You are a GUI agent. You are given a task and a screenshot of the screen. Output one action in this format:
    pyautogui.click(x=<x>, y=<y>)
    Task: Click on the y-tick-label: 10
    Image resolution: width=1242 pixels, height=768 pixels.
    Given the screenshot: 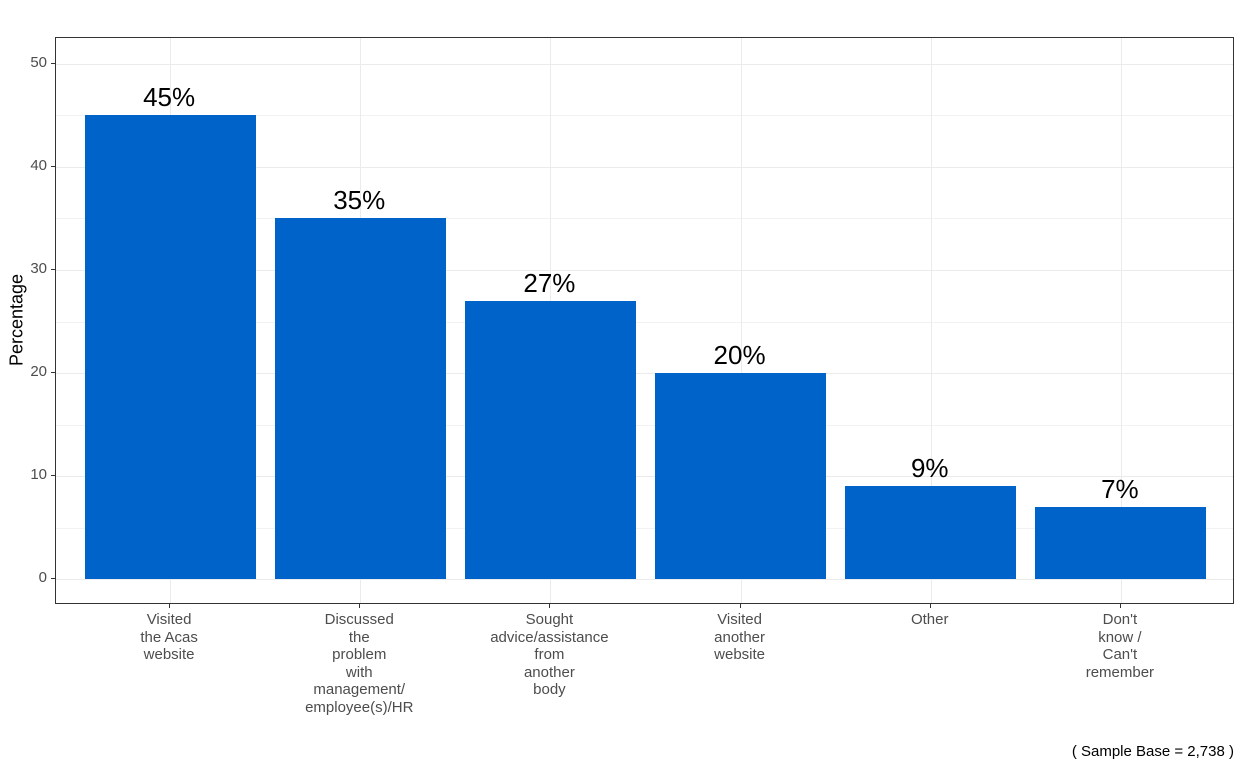 What is the action you would take?
    pyautogui.click(x=38, y=475)
    